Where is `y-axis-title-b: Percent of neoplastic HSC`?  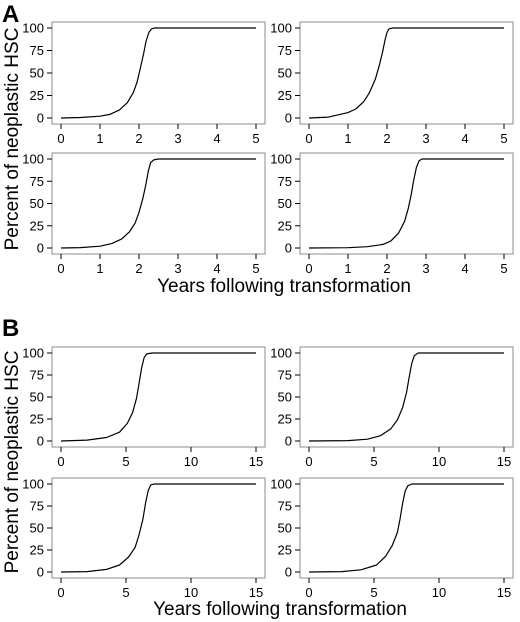
y-axis-title-b: Percent of neoplastic HSC is located at coordinates (12, 462).